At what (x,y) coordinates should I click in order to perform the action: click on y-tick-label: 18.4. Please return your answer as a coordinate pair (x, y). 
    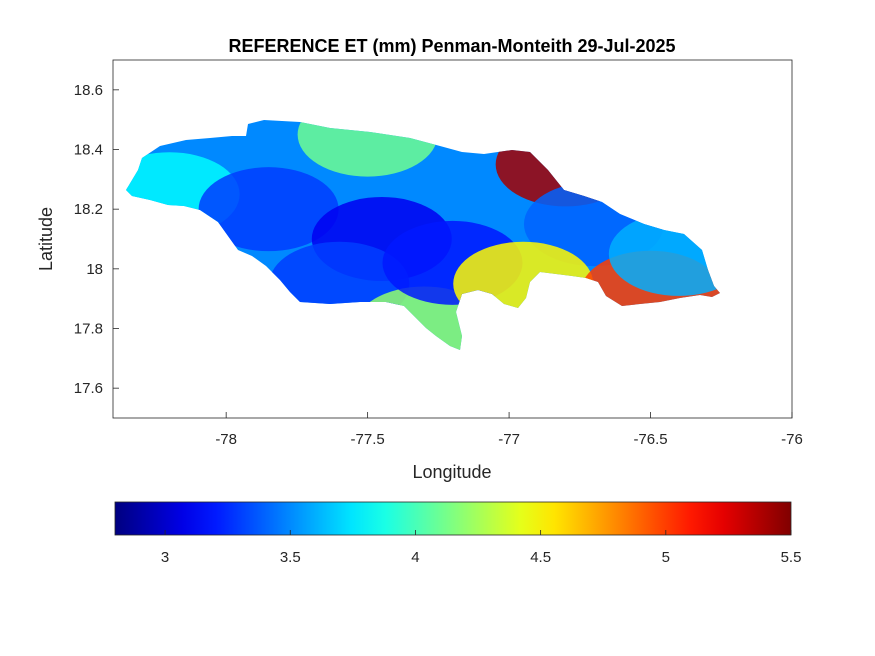
    Looking at the image, I should click on (88, 150).